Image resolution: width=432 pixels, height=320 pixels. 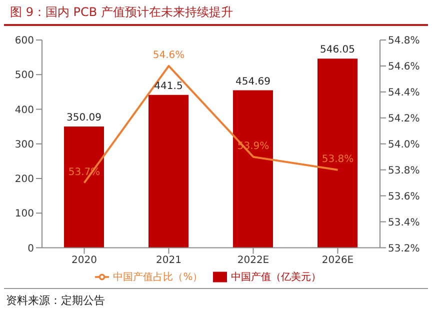 I want to click on y-tick-label: 100, so click(x=24, y=214).